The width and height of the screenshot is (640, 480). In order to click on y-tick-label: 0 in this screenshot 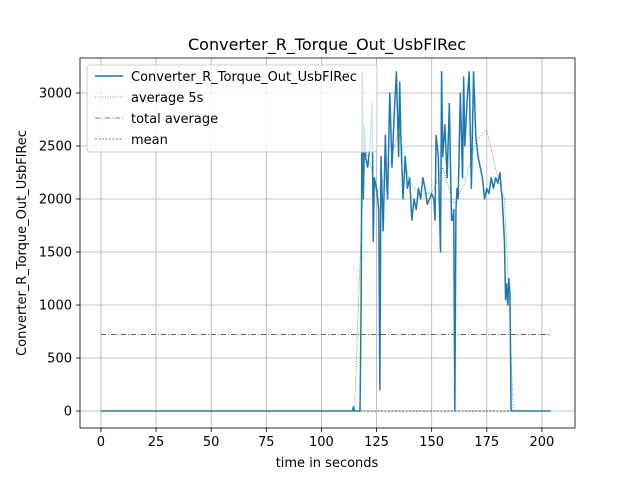, I will do `click(68, 412)`.